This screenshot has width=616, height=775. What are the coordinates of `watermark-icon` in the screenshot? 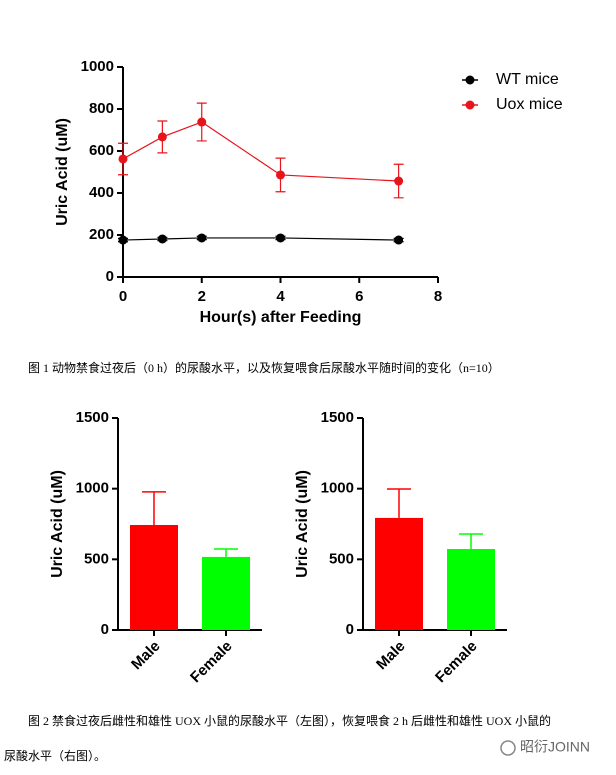 It's located at (508, 748).